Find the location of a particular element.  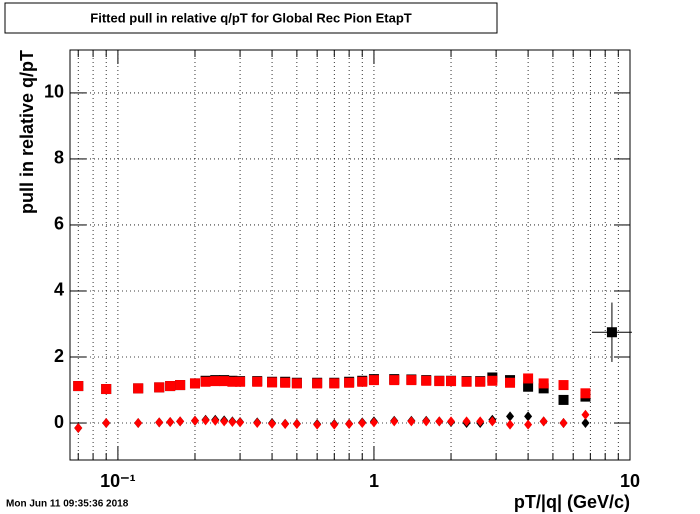

y-tick-label: 6 is located at coordinates (59, 224).